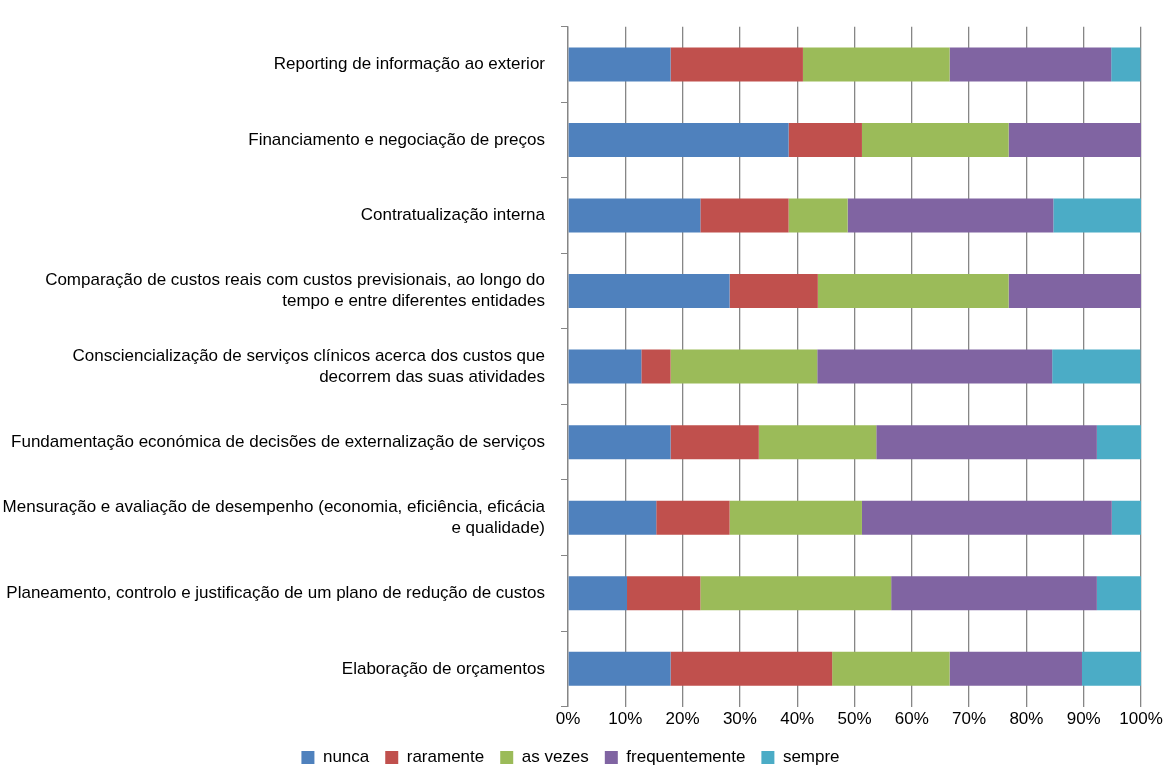  Describe the element at coordinates (278, 441) in the screenshot. I see `y-tick-label: Fundamentação económica de decisões de externalização de serviços` at that location.